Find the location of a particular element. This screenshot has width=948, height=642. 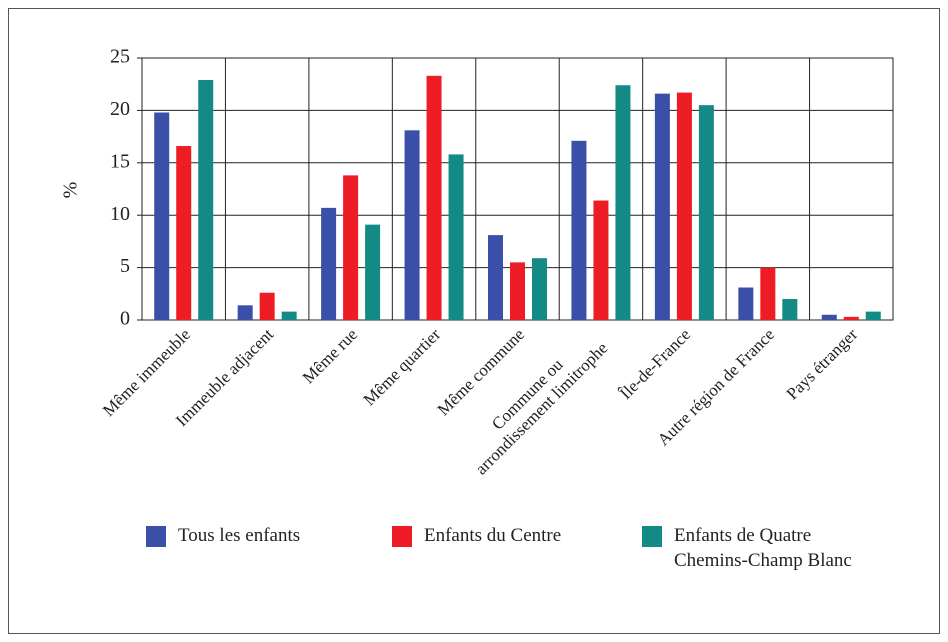

legend-label: Enfants de Quatre Chemins-Champ Blanc is located at coordinates (763, 548).